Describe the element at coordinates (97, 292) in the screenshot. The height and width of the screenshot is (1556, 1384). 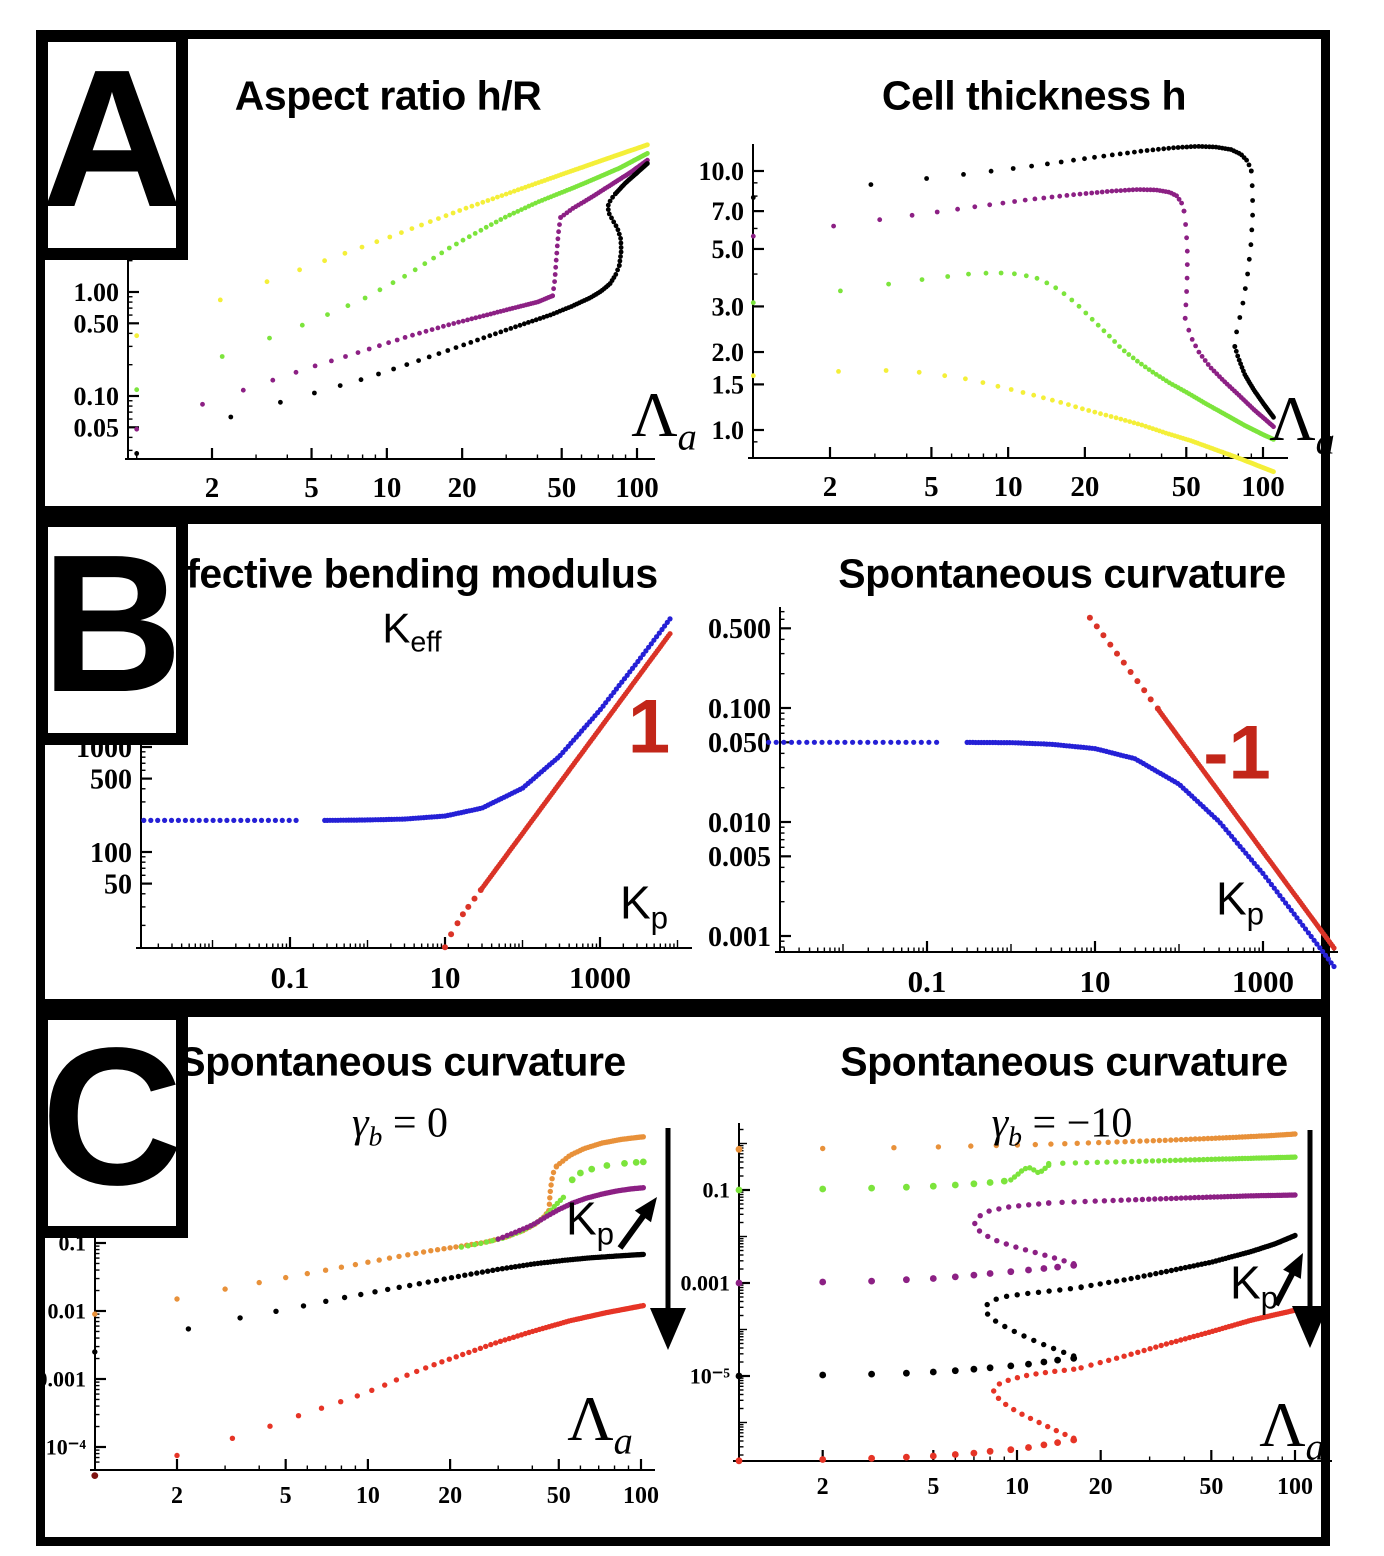
I see `y-tick-label: 1.00` at that location.